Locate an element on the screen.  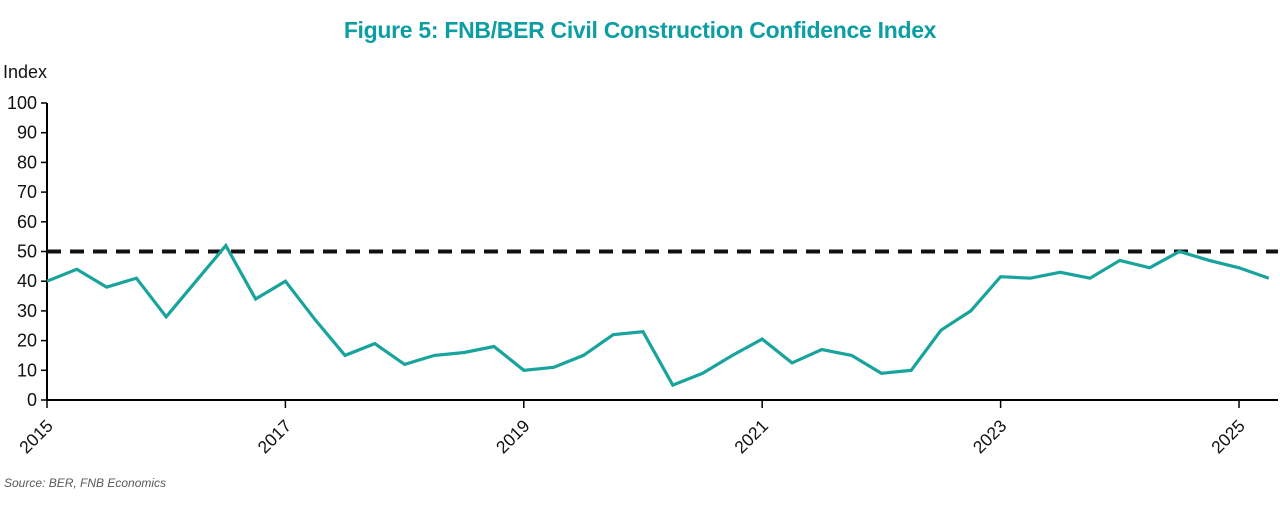
y-tick-label: 10 is located at coordinates (27, 370).